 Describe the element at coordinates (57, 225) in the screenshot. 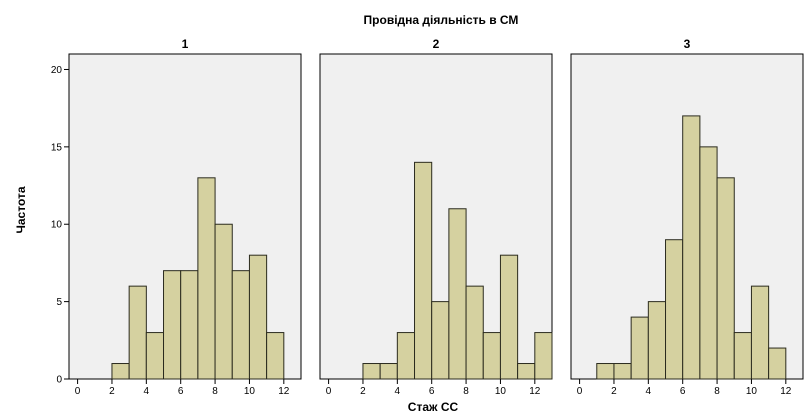

I see `y-tick-label: 10` at that location.